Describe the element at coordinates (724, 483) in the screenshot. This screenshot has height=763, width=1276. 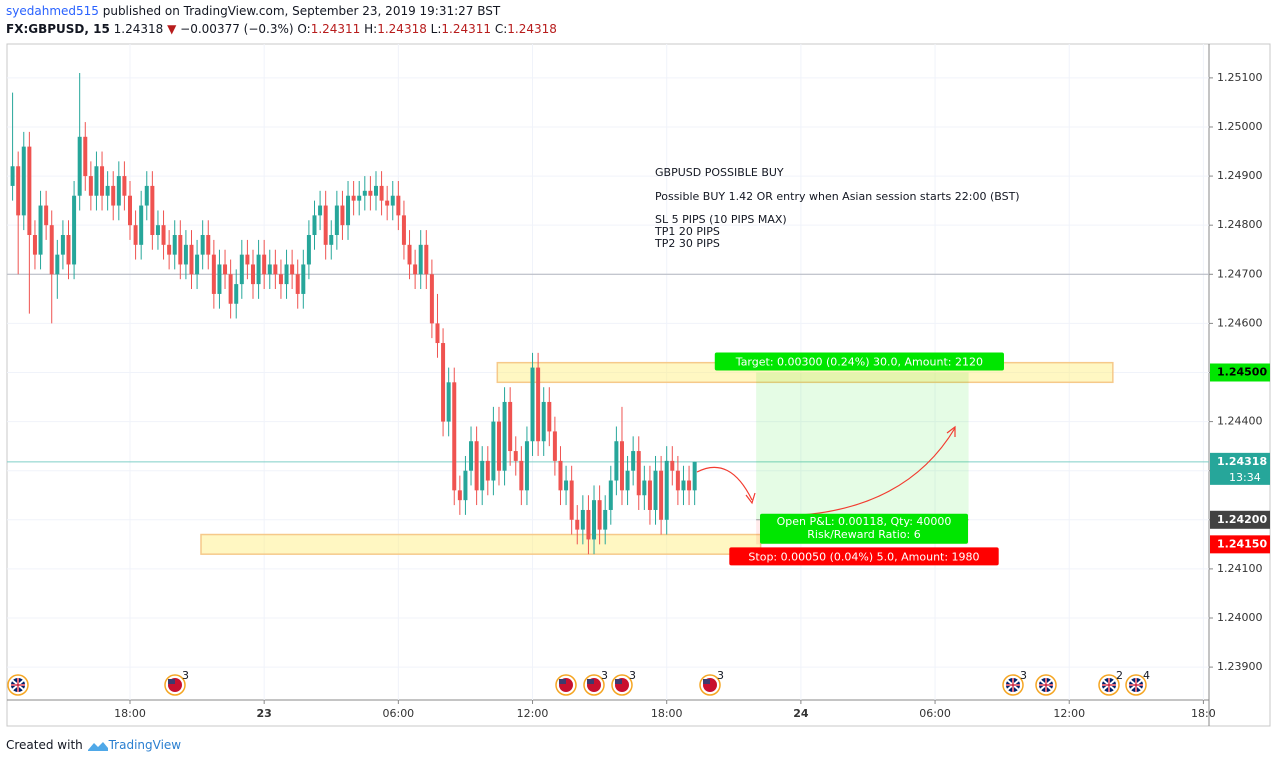
I see `arrow` at that location.